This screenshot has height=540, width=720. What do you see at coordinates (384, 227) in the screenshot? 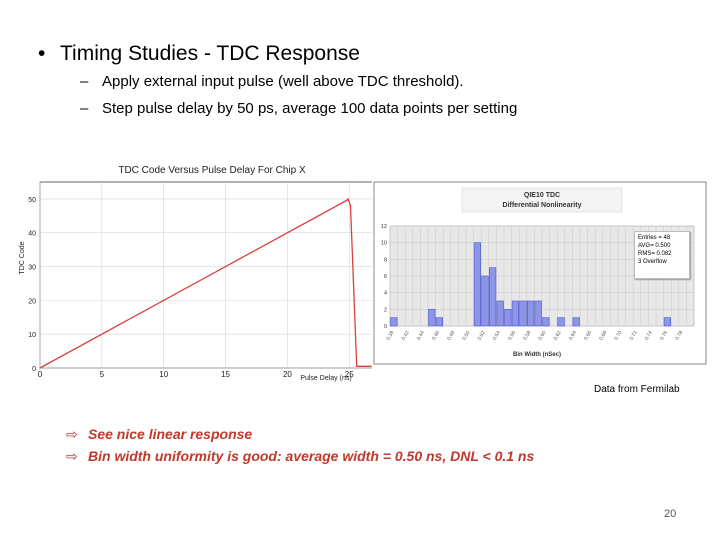
I see `chart2-ytick-label: 12` at bounding box center [384, 227].